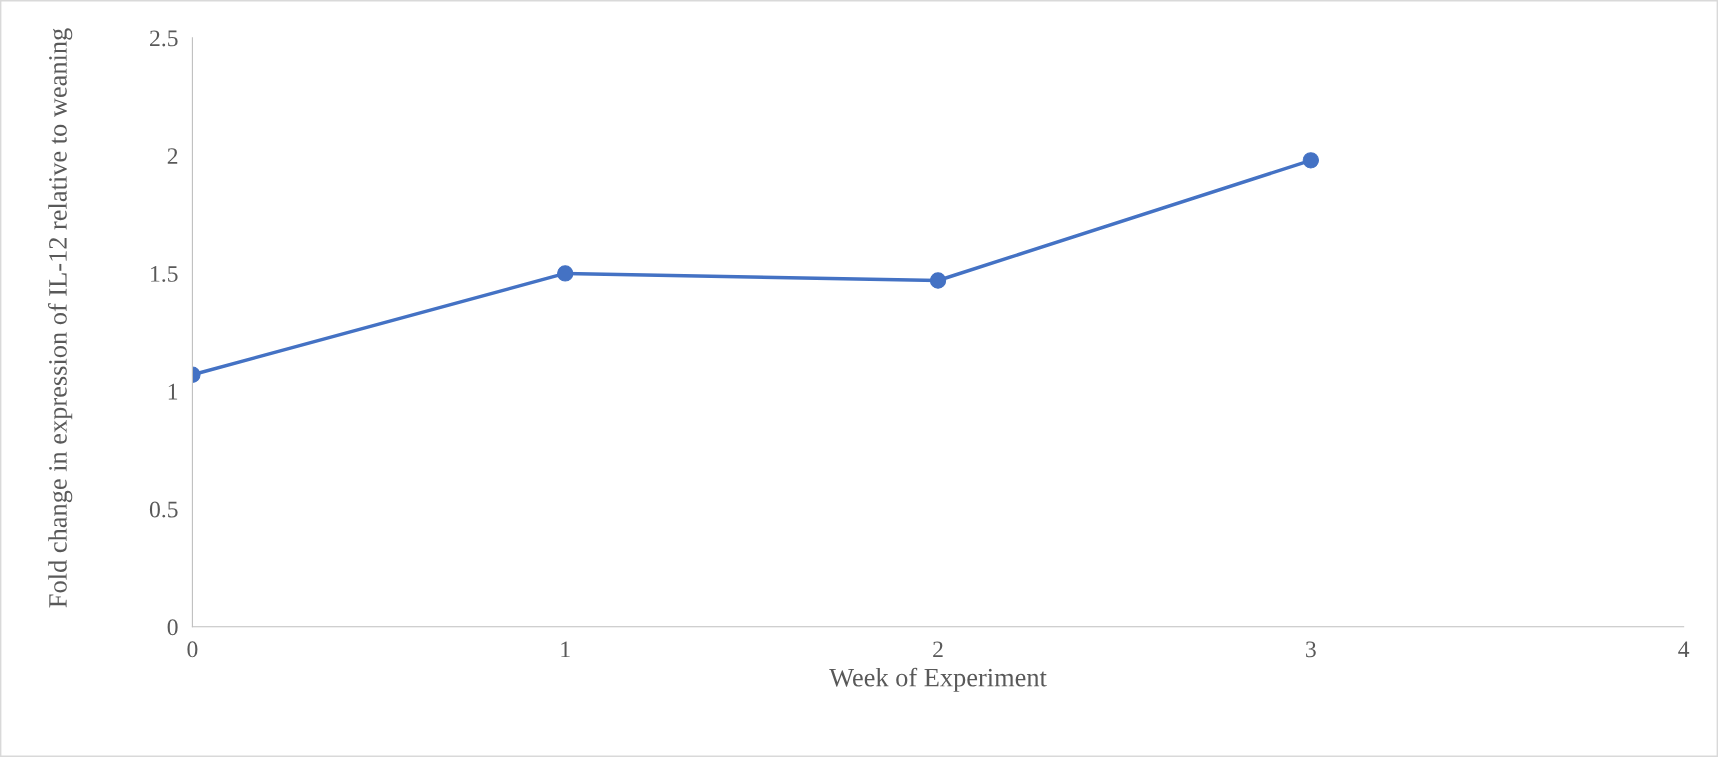  What do you see at coordinates (938, 679) in the screenshot?
I see `x-axis-title: Week of Experiment` at bounding box center [938, 679].